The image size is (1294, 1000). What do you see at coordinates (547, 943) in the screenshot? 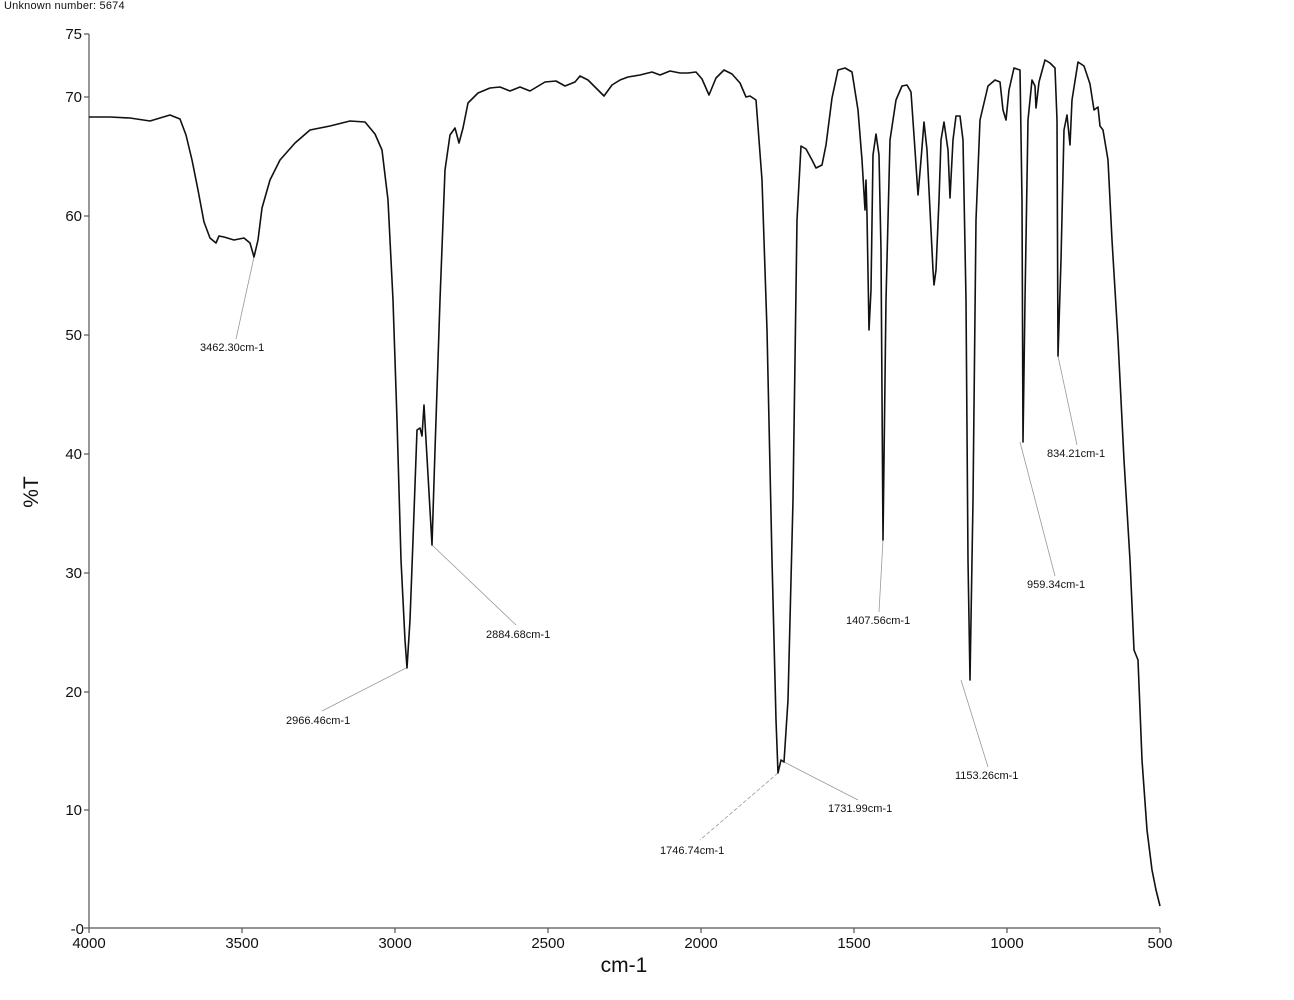
I see `x-tick-label: 2500` at bounding box center [547, 943].